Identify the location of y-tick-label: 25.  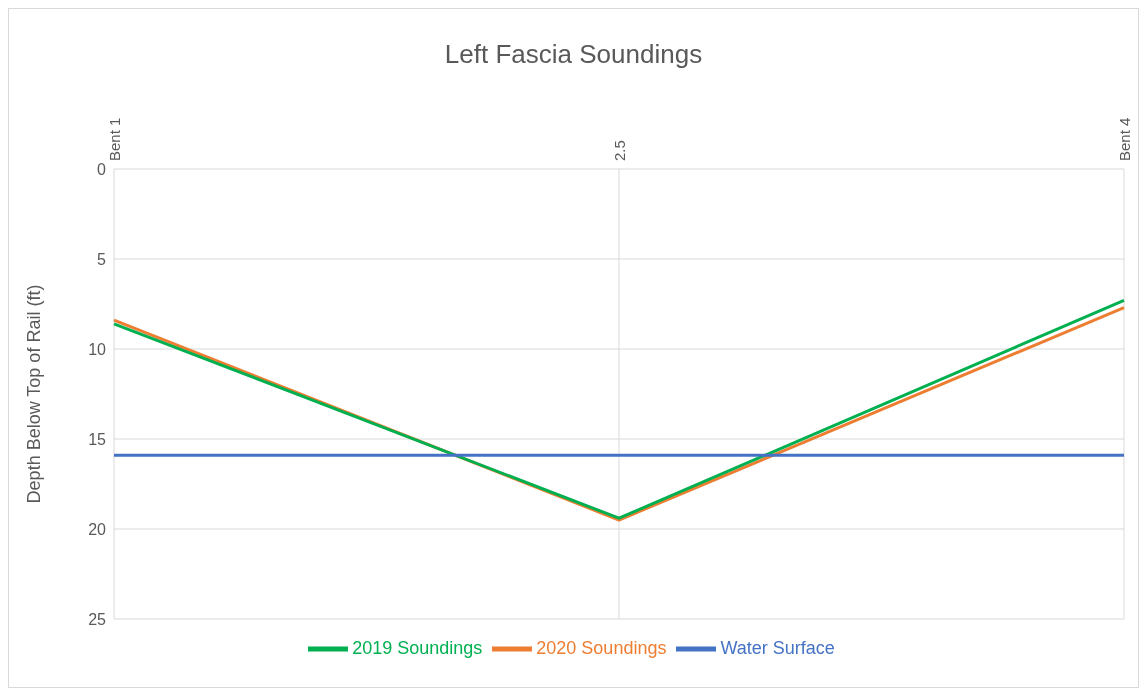
(97, 619).